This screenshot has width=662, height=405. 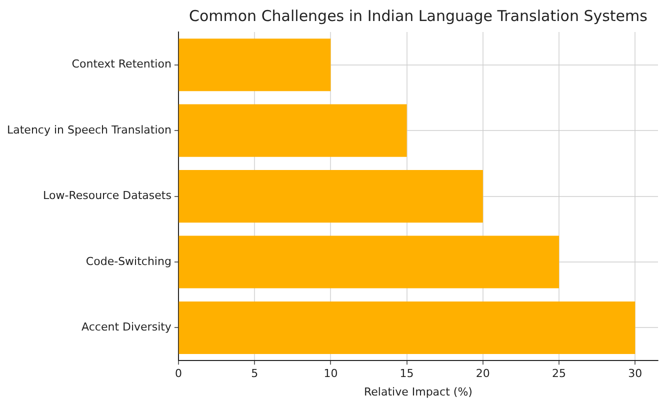 I want to click on x-axis-title: Relative Impact (%), so click(x=418, y=391).